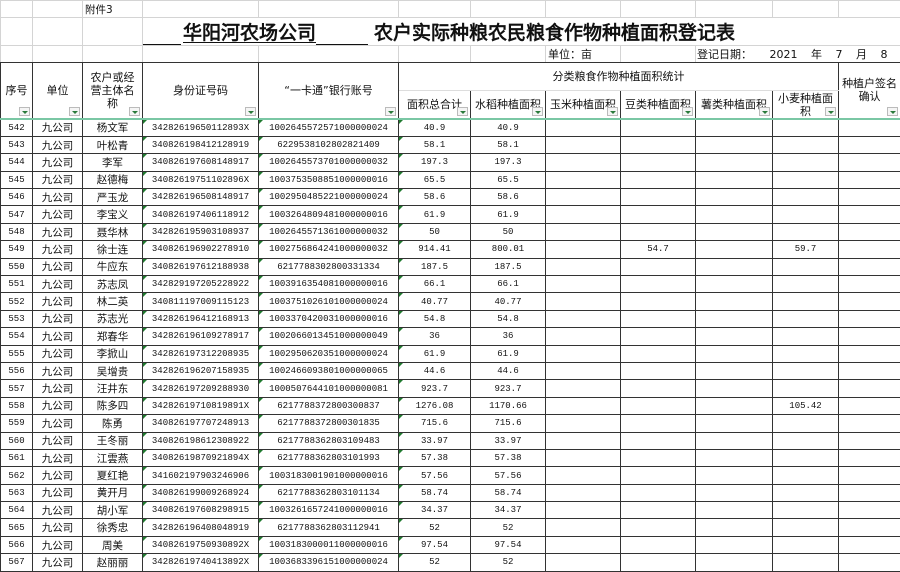  Describe the element at coordinates (17, 266) in the screenshot. I see `cell-seq: 550` at that location.